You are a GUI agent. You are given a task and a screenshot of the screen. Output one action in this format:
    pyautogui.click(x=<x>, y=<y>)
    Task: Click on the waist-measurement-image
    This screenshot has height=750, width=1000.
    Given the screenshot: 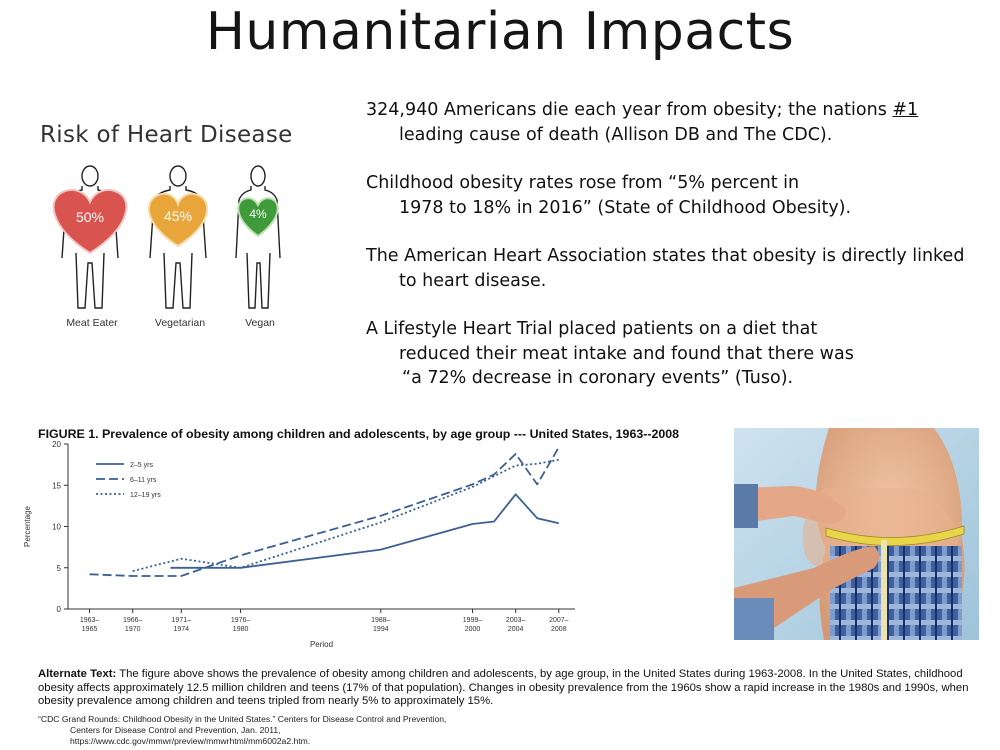 What is the action you would take?
    pyautogui.click(x=856, y=534)
    